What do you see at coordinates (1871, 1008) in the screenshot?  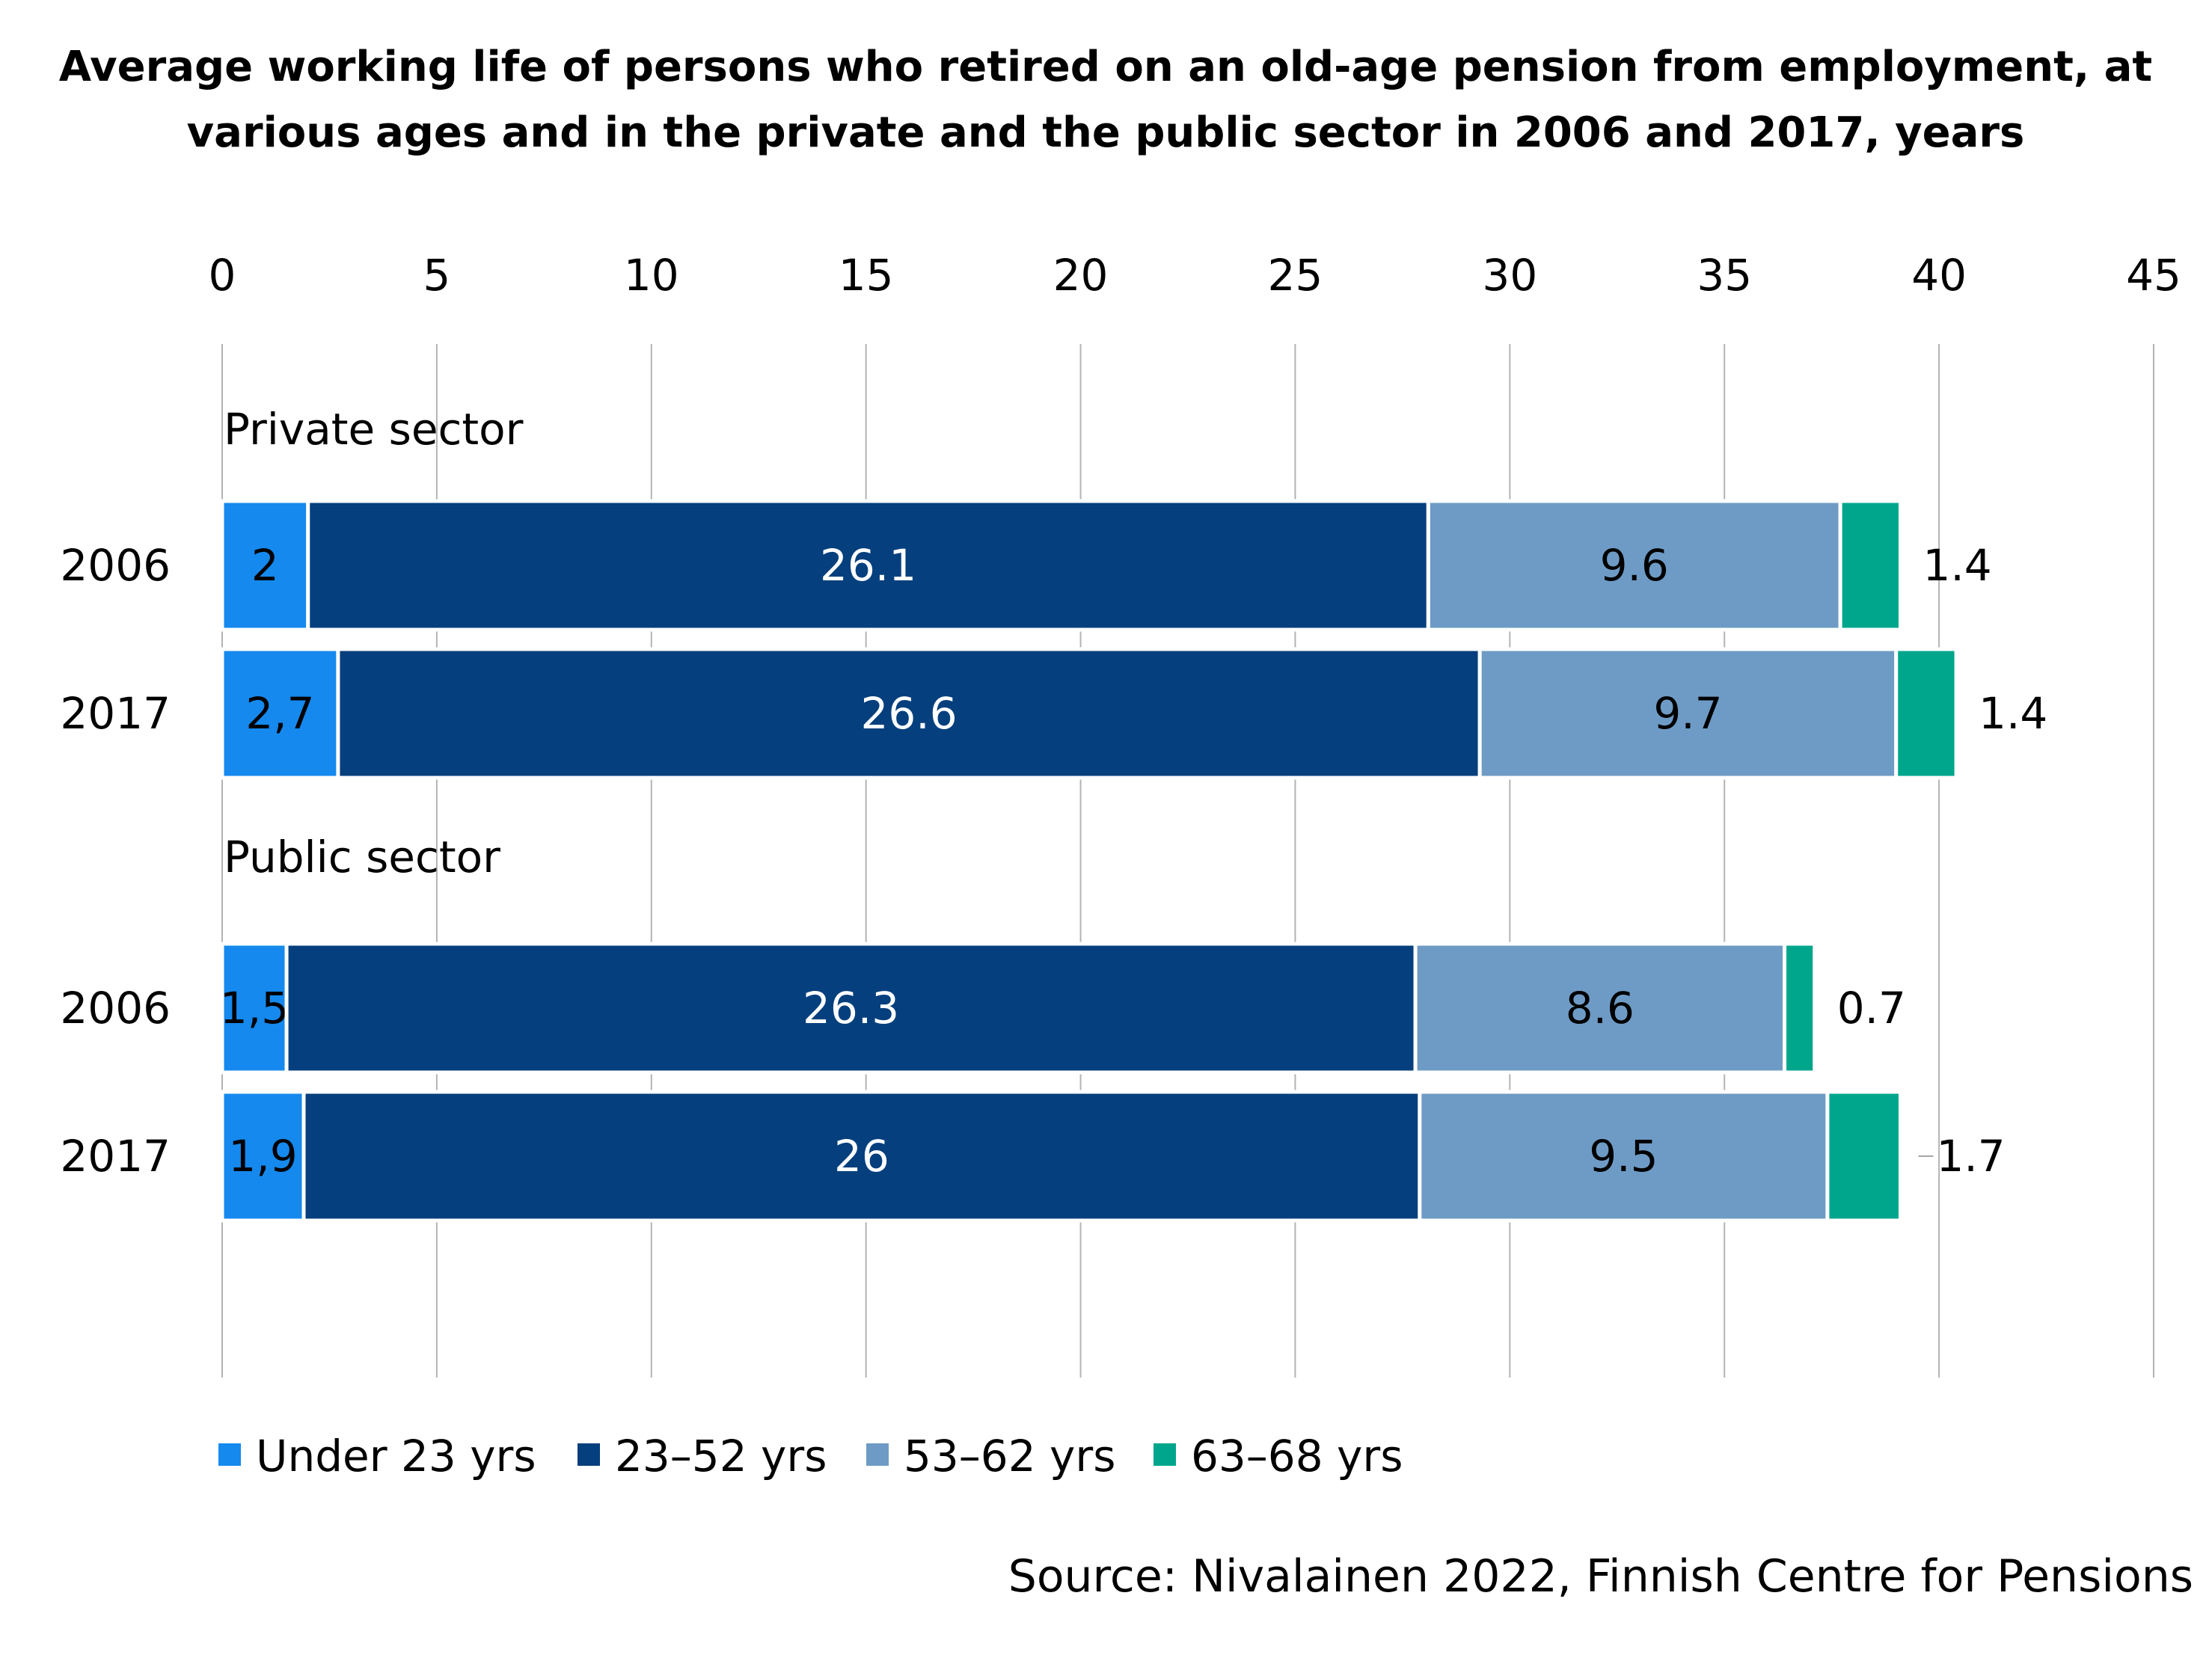 I see `data-label: 0.7` at bounding box center [1871, 1008].